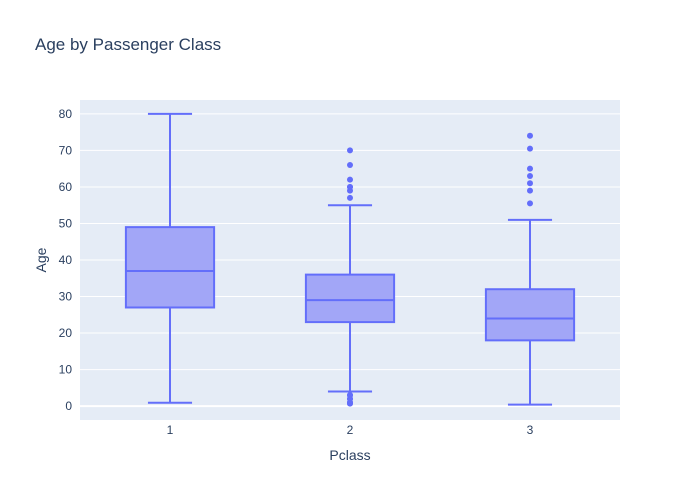 The width and height of the screenshot is (700, 500). I want to click on y-tick-labels: 0 10 20 30 40 50 60 70 80, so click(66, 260).